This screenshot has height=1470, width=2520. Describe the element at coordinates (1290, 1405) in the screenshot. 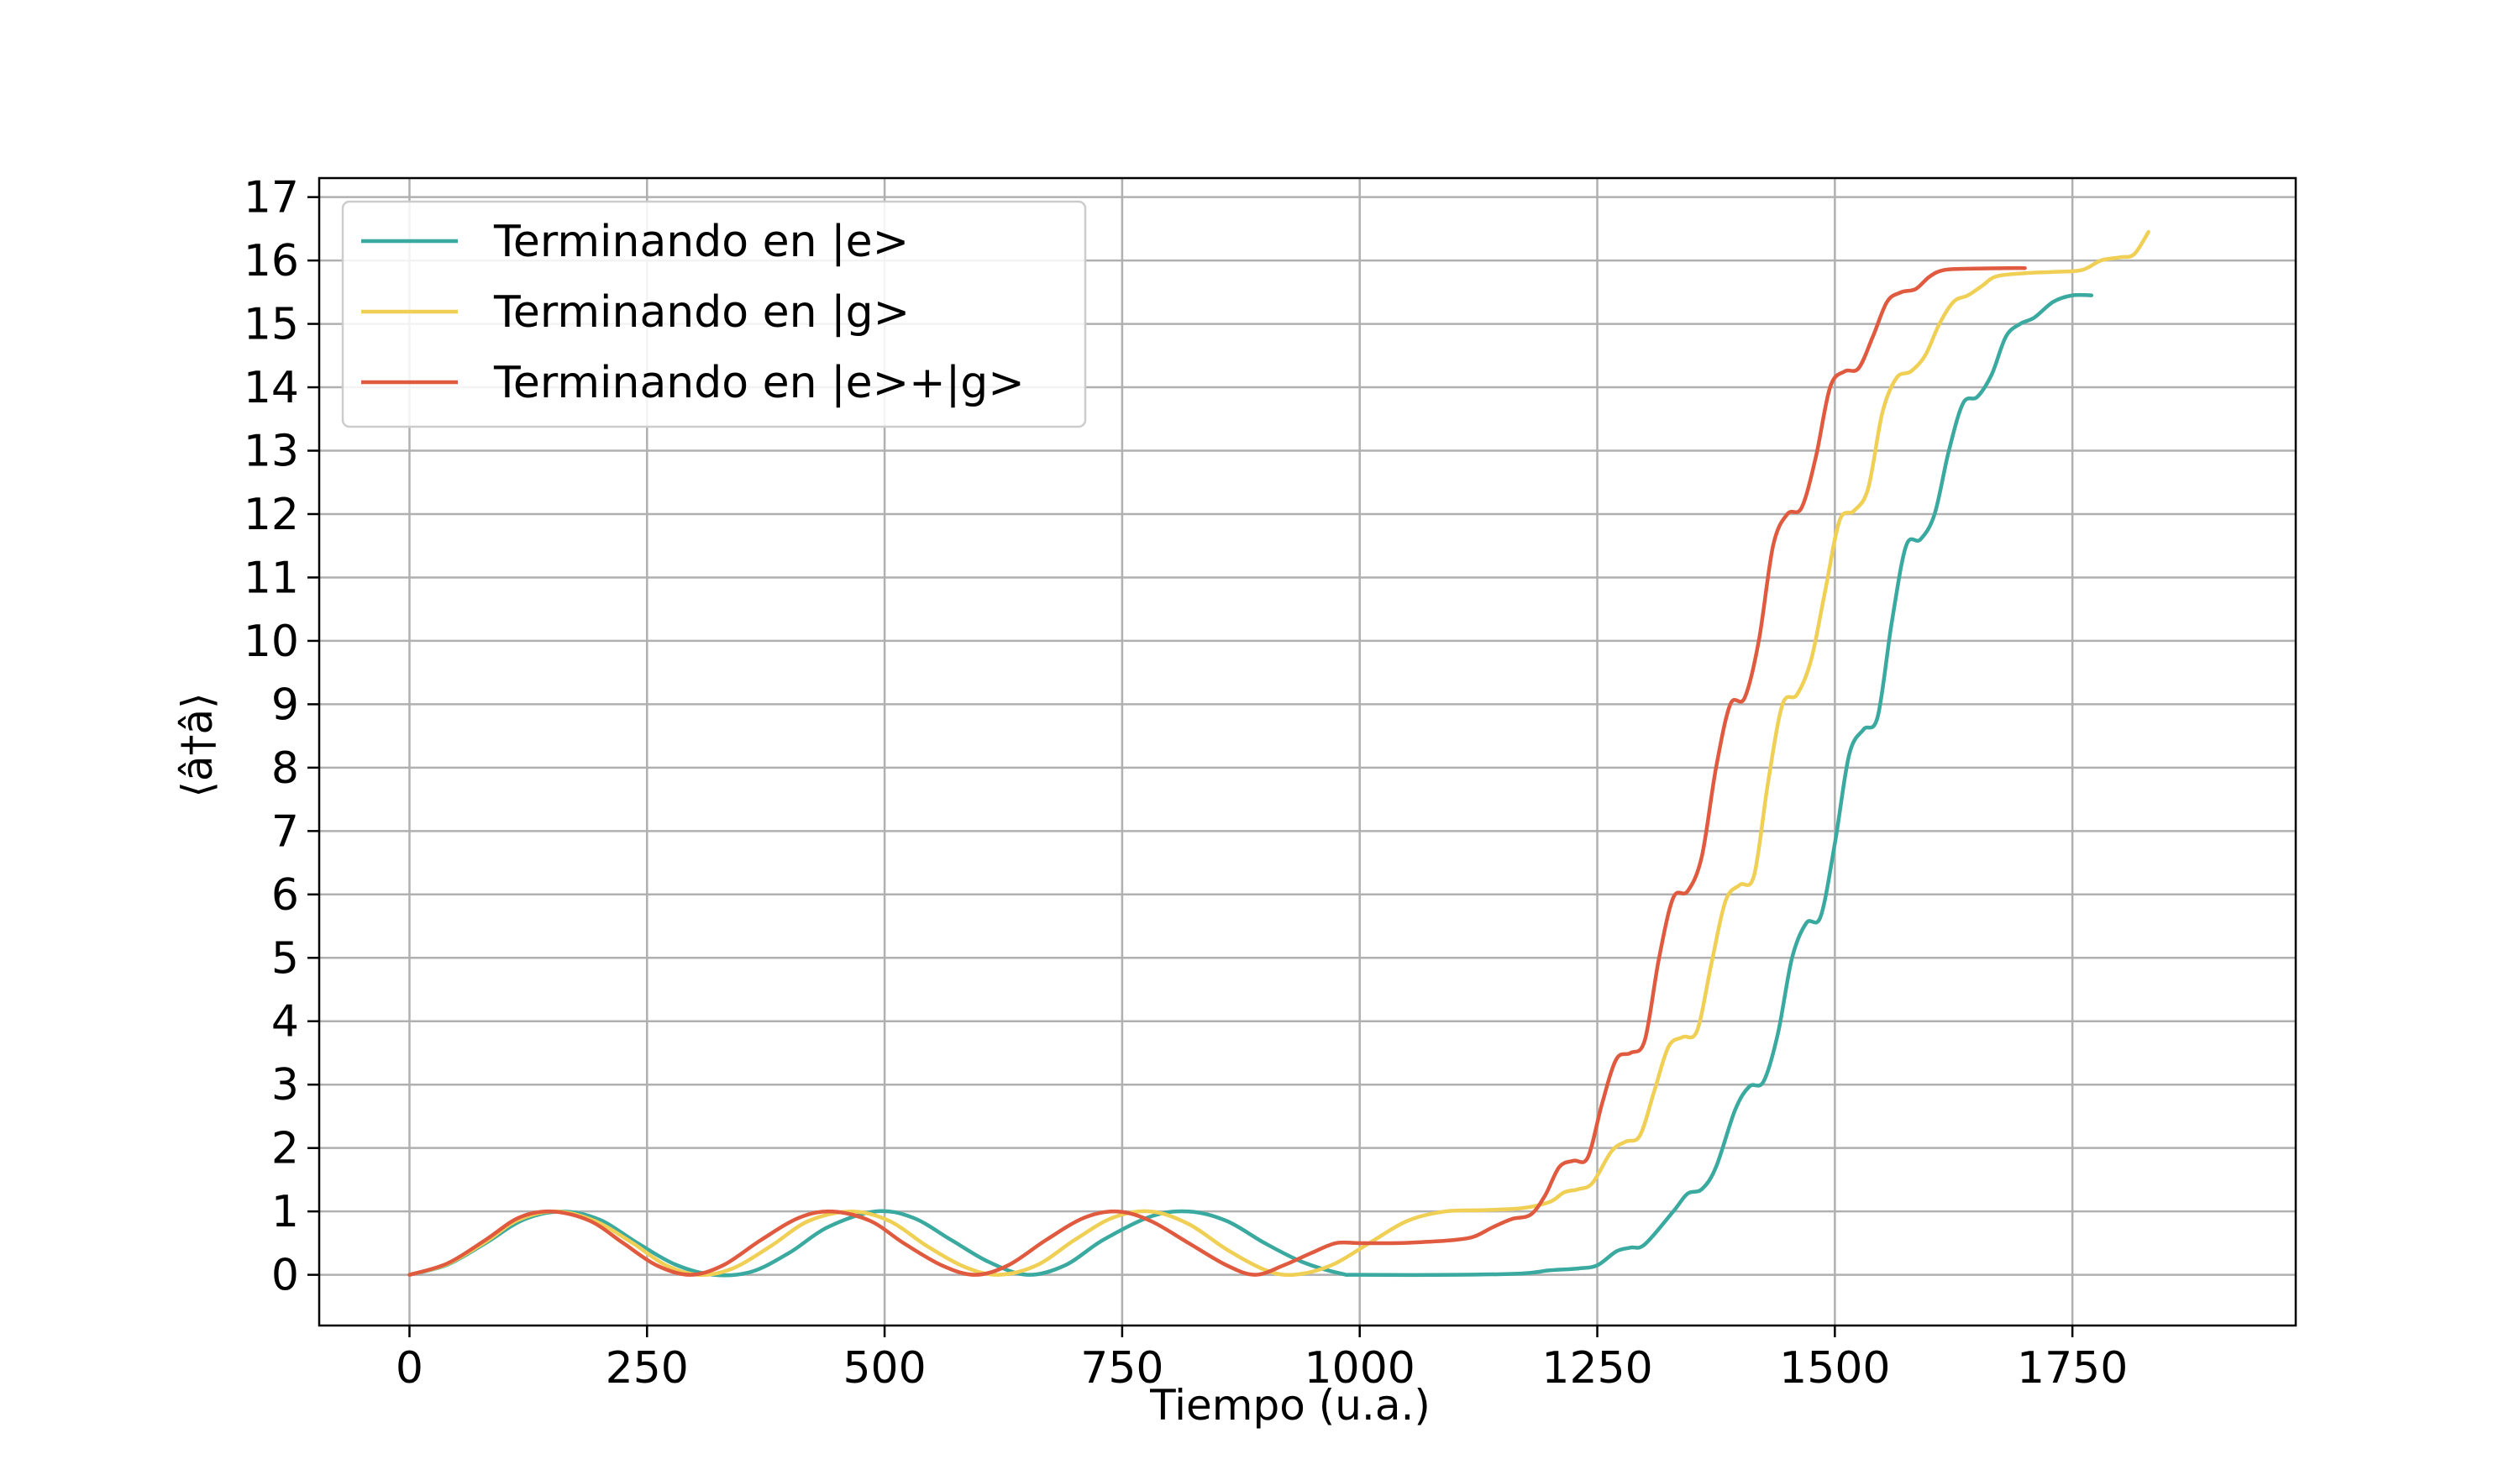

I see `x-axis-label: Tiempo (u.a.)` at that location.